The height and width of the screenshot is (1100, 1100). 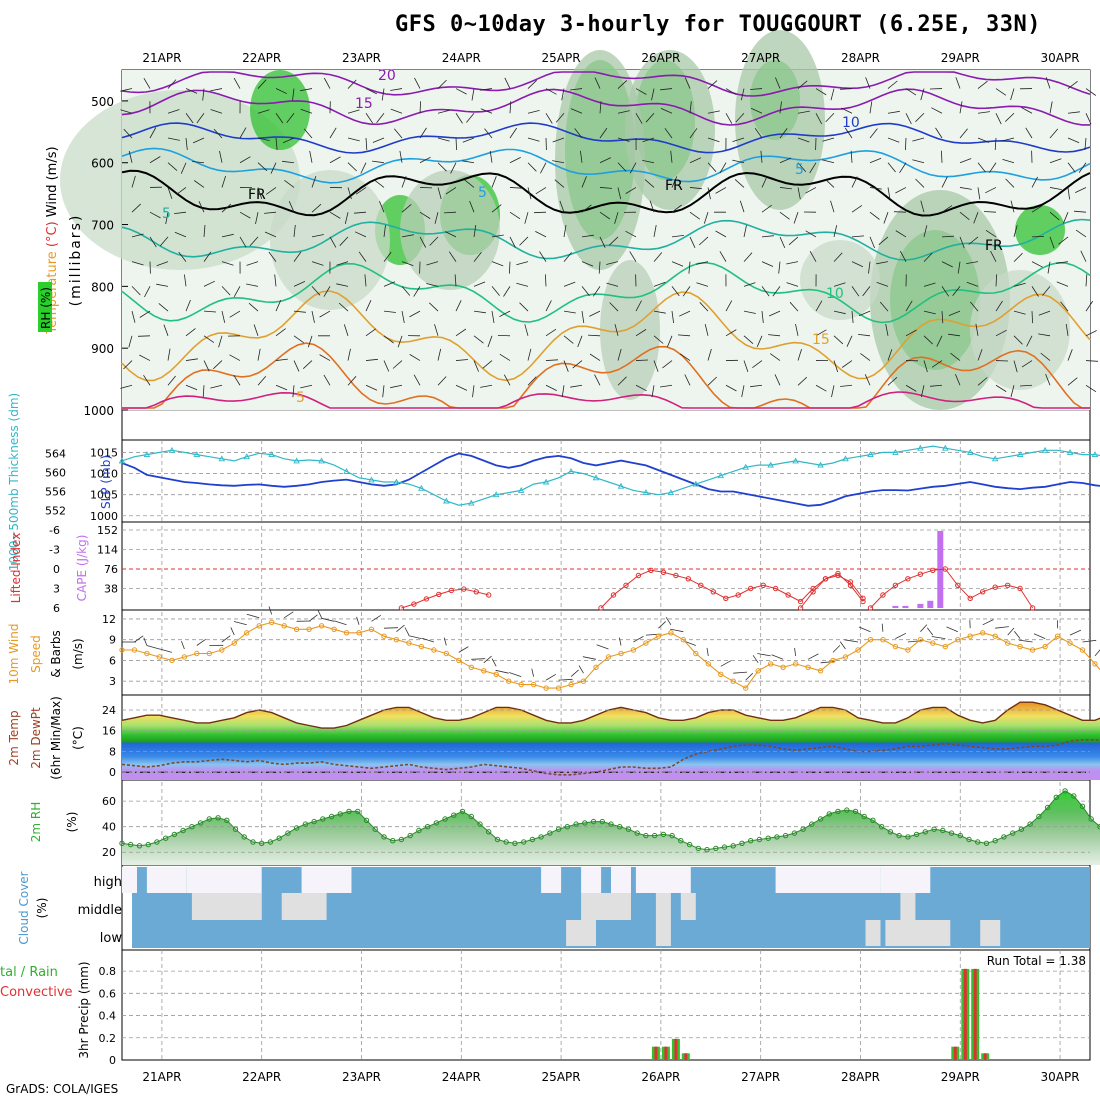 What do you see at coordinates (561, 1077) in the screenshot?
I see `date-label-bottom: 25APR` at bounding box center [561, 1077].